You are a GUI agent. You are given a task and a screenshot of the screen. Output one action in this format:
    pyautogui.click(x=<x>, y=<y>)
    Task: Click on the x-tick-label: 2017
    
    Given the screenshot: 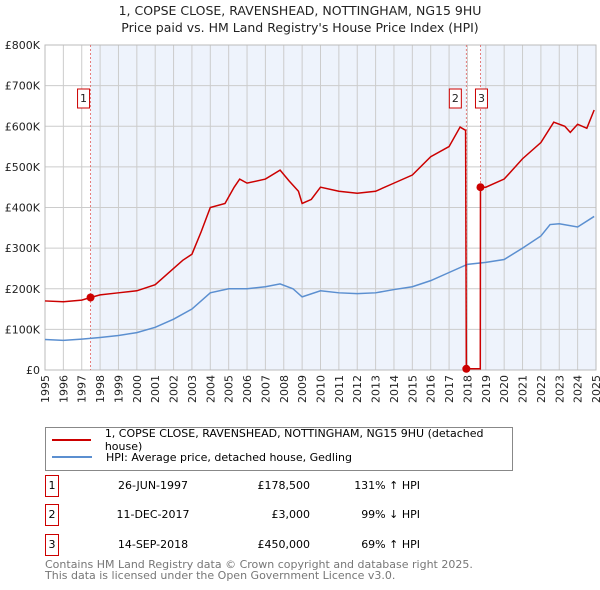 What is the action you would take?
    pyautogui.click(x=449, y=389)
    